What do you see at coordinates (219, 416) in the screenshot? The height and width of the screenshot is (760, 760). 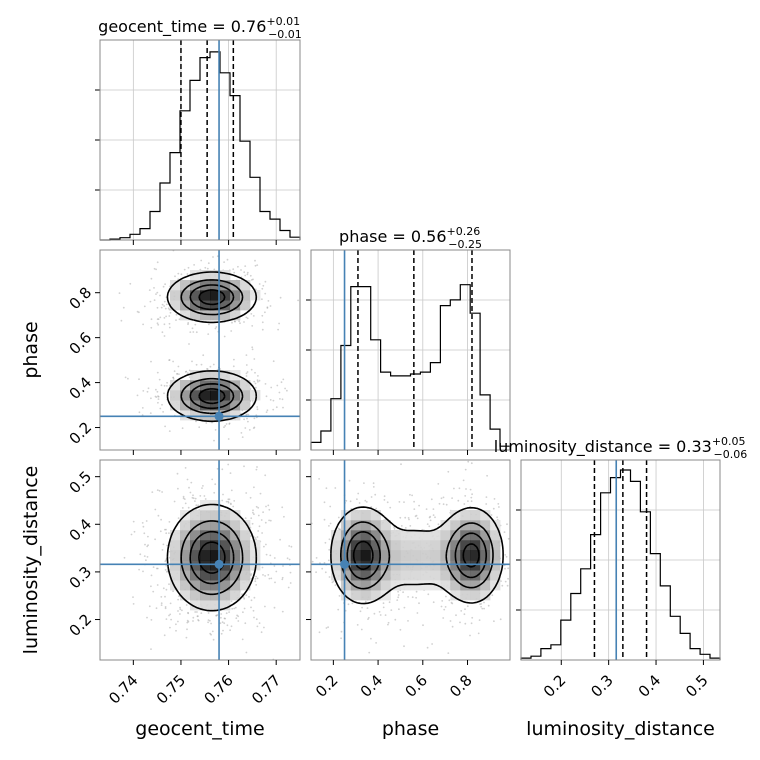 I see `panel-geocent_time-phase-truth-marker` at bounding box center [219, 416].